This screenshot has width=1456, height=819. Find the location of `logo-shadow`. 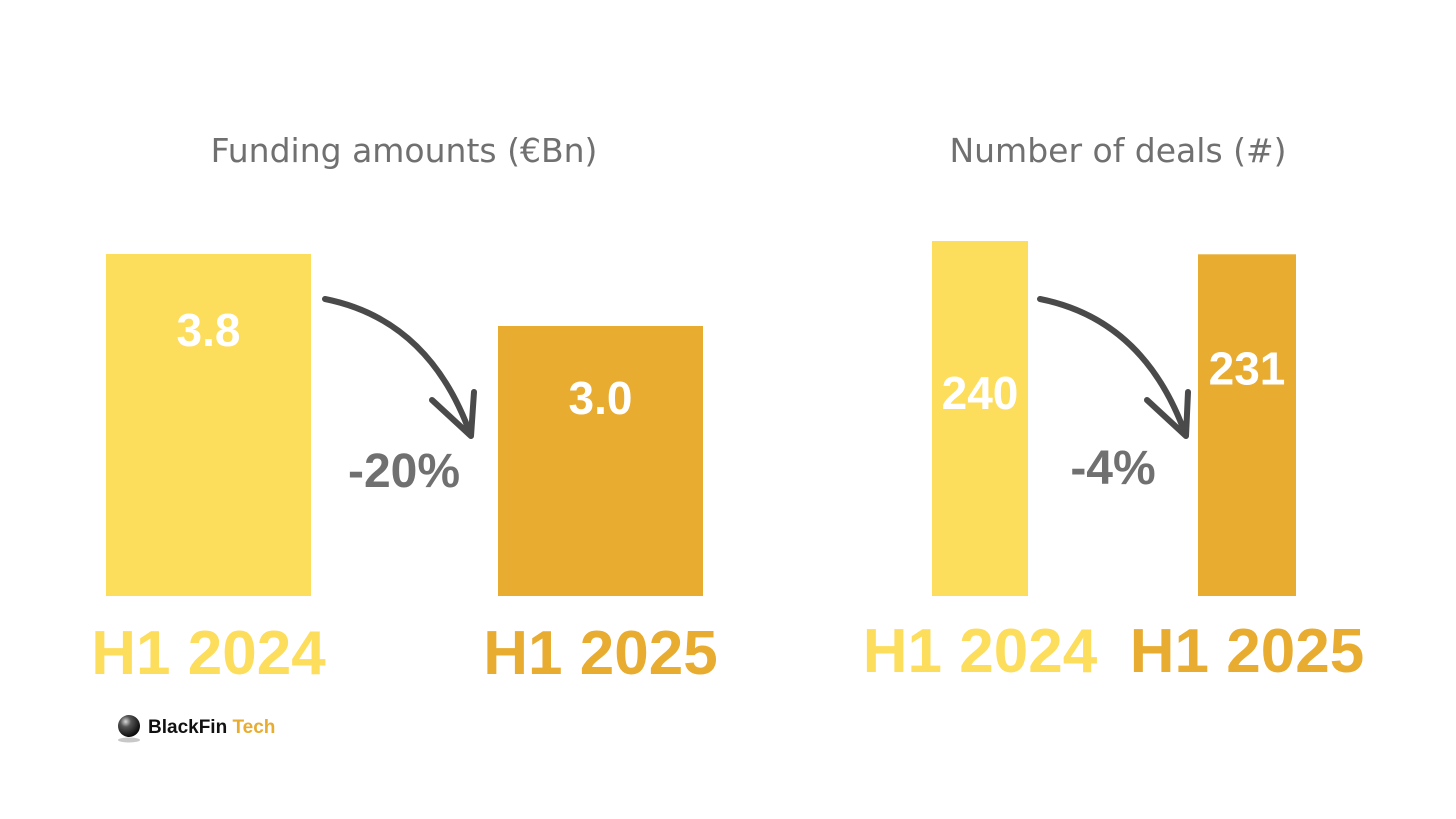

logo-shadow is located at coordinates (129, 740).